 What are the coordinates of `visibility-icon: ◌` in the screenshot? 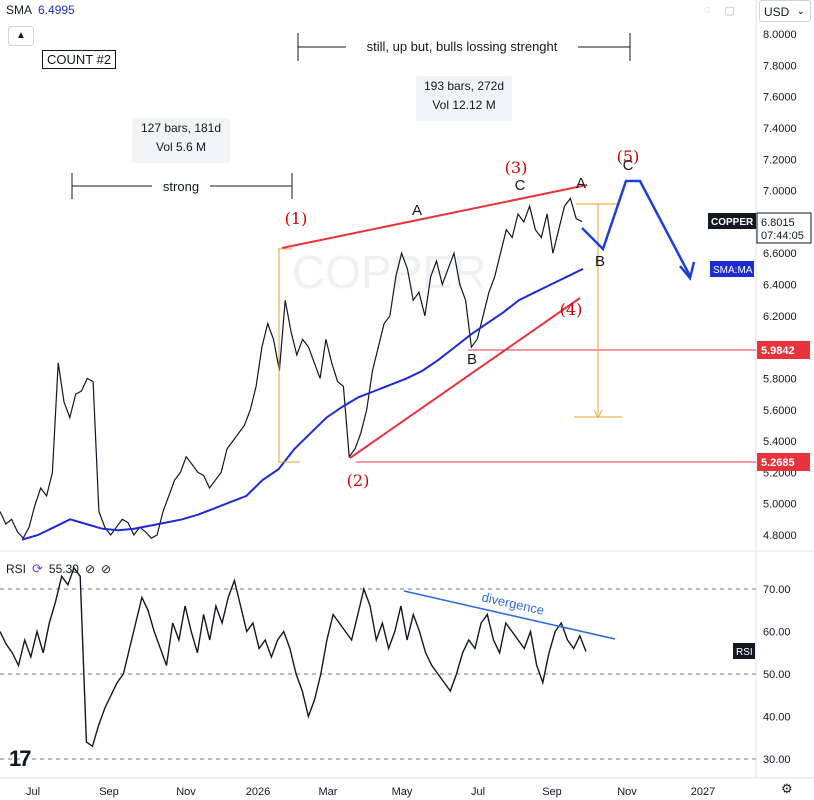 It's located at (707, 10).